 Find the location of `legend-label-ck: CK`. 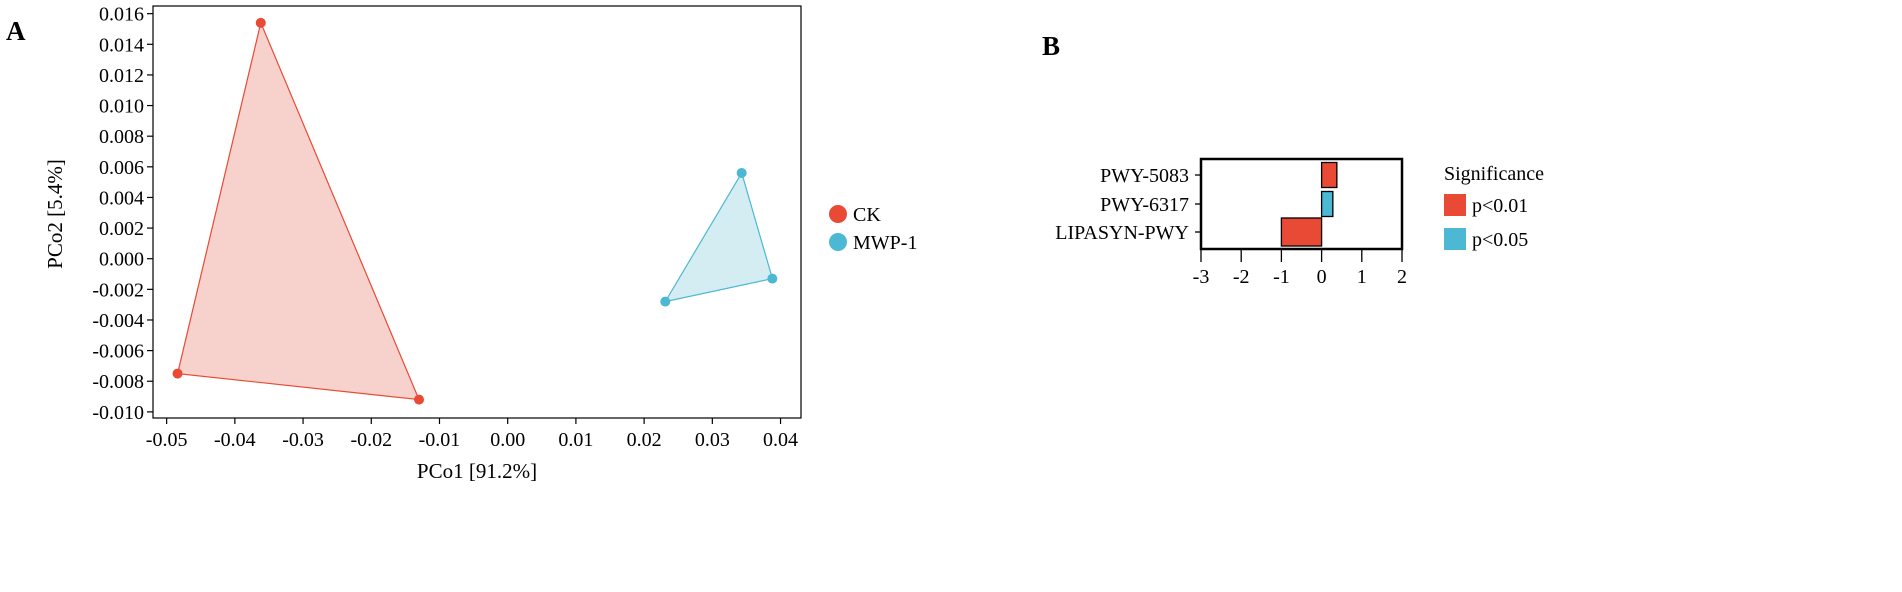

legend-label-ck: CK is located at coordinates (867, 215).